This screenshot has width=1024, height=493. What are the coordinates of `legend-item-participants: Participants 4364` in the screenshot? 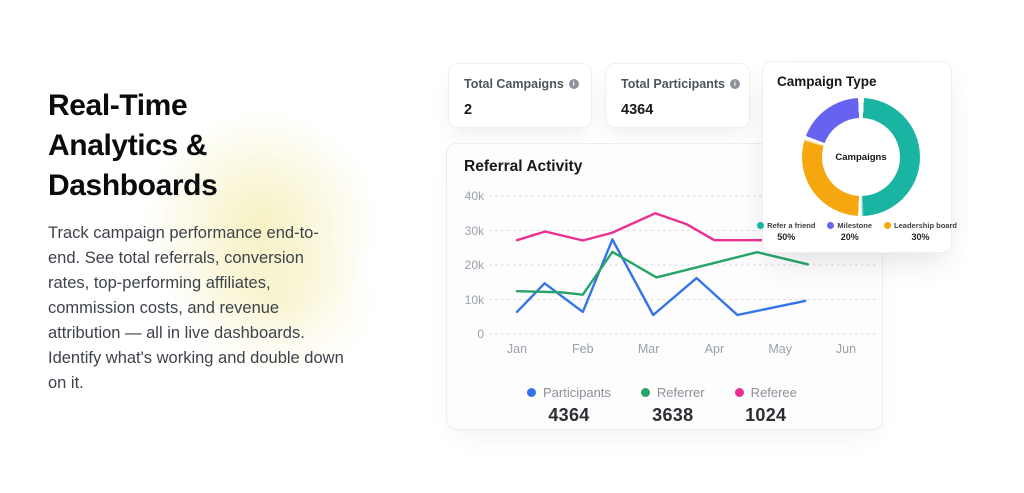 It's located at (569, 405).